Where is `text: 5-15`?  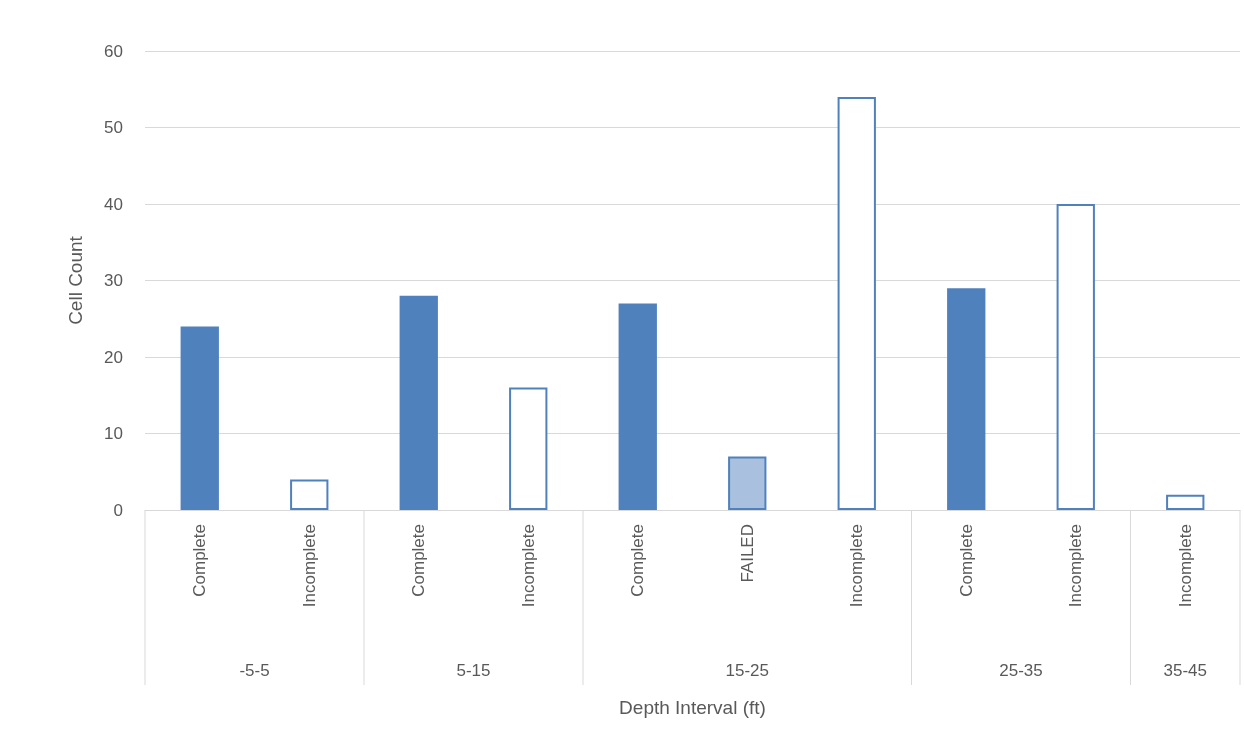 text: 5-15 is located at coordinates (473, 670).